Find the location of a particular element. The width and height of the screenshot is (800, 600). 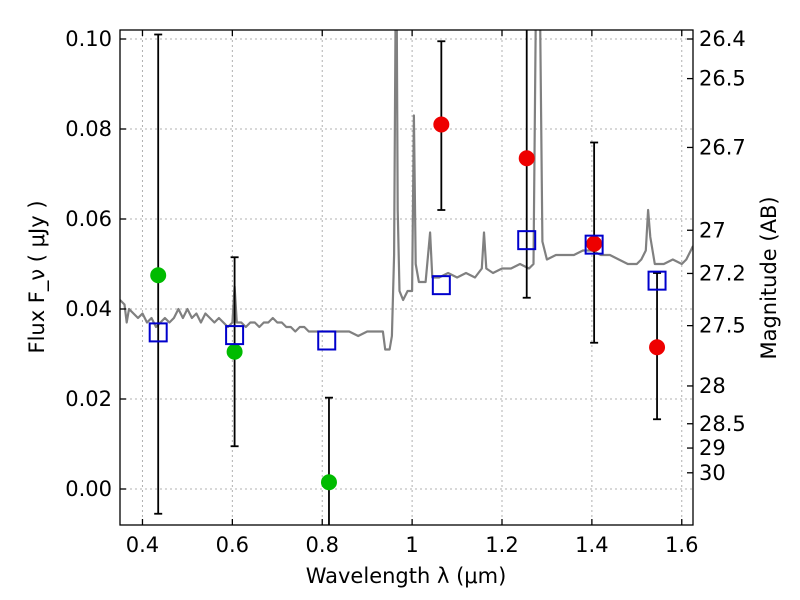

y-tick-label: 0.00 is located at coordinates (88, 489).